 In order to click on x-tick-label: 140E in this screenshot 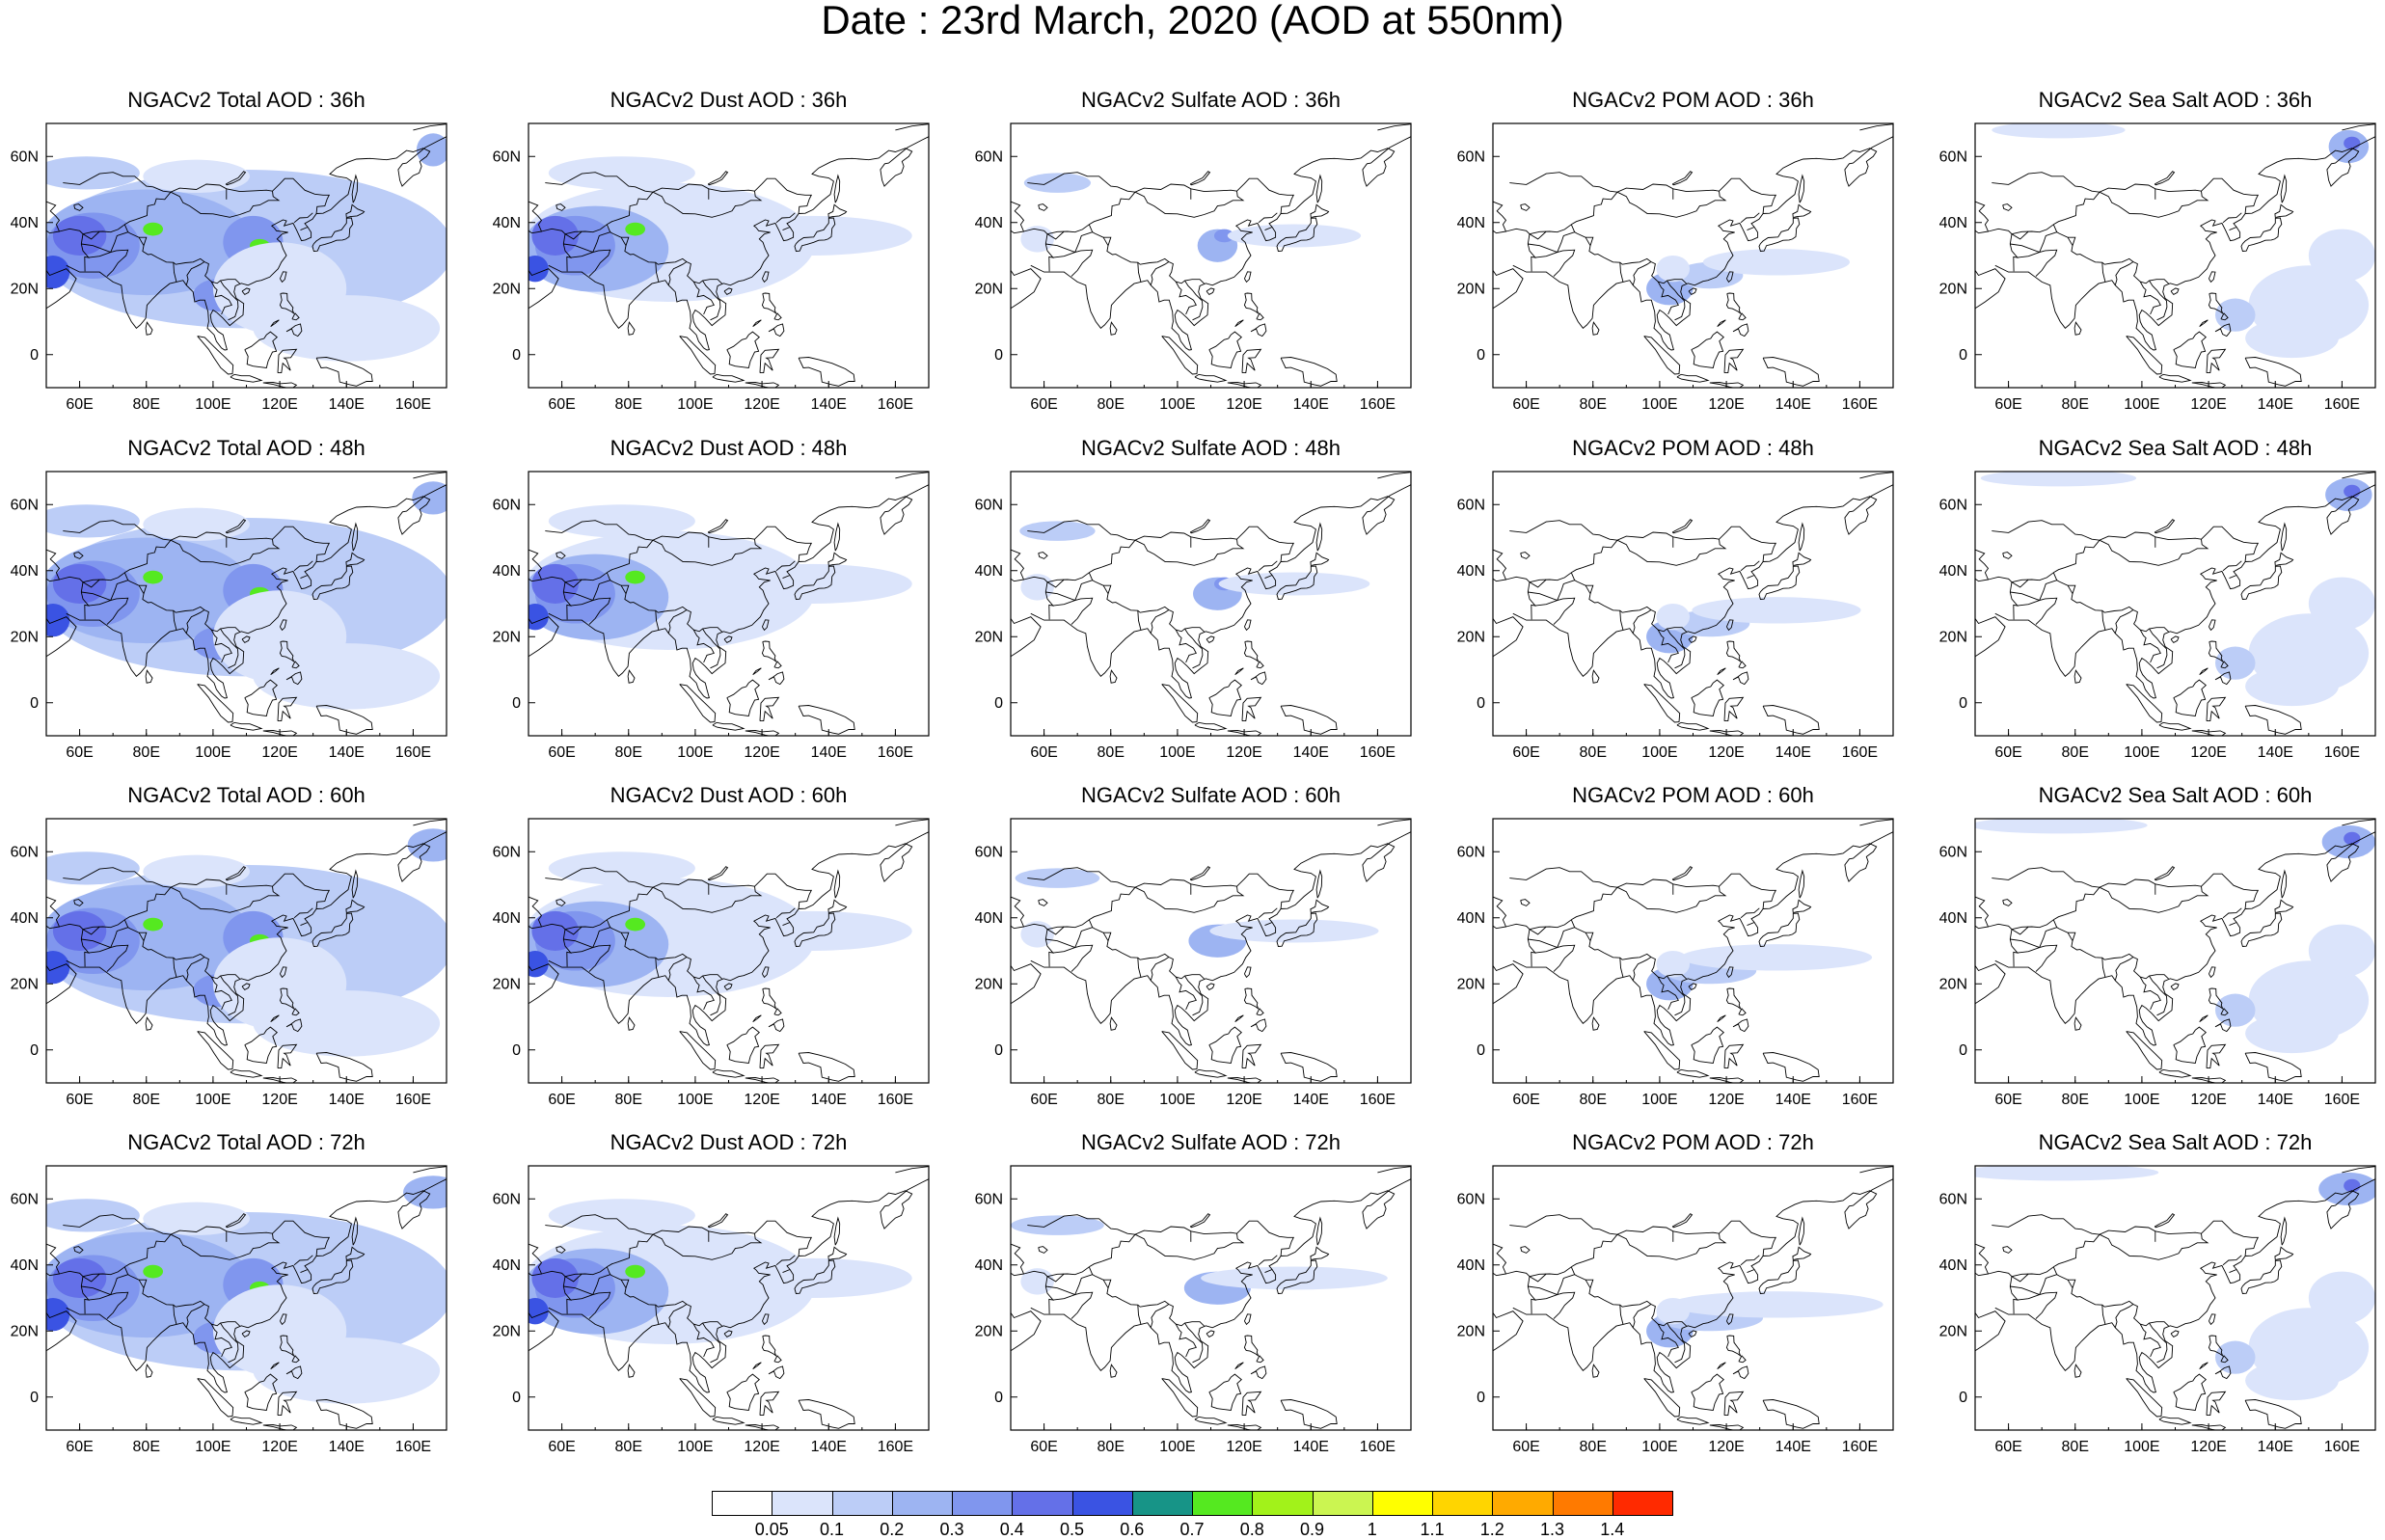, I will do `click(2276, 404)`.